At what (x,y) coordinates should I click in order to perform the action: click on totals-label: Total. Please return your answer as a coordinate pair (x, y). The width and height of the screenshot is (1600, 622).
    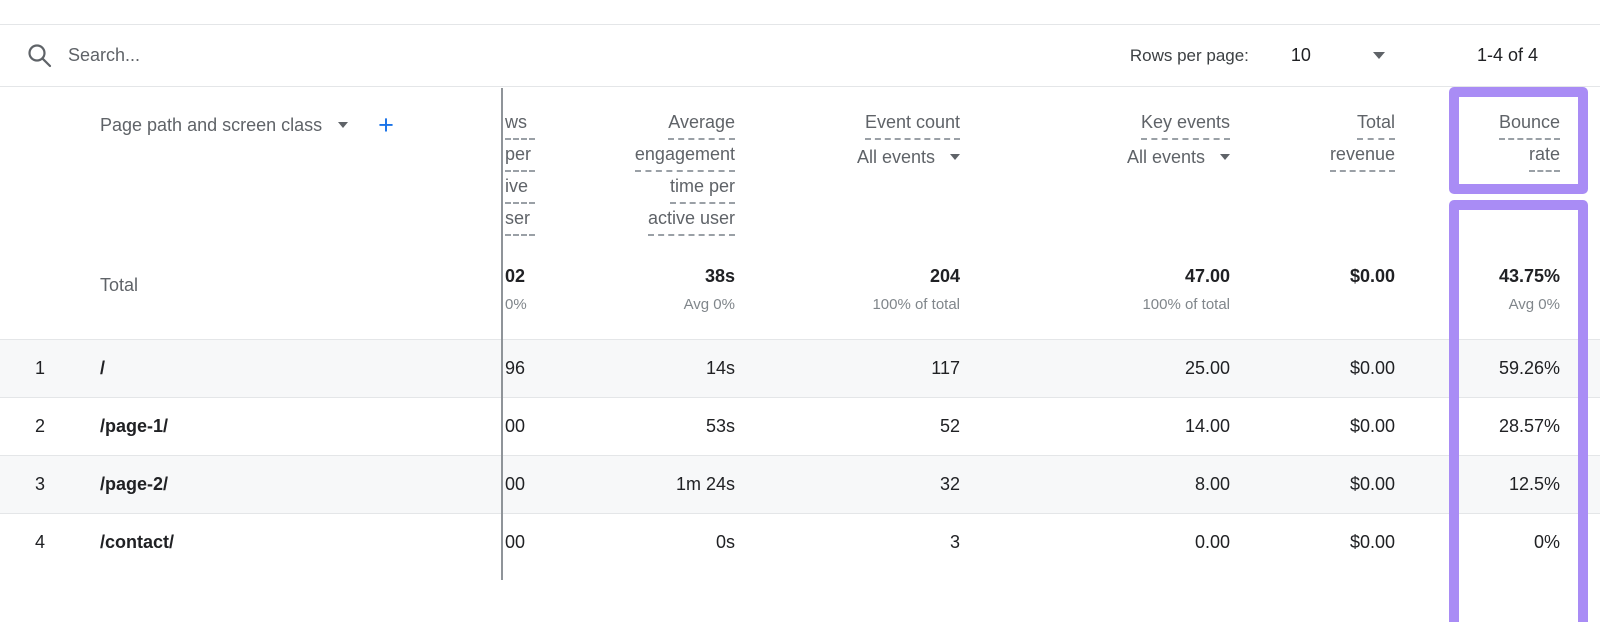
    Looking at the image, I should click on (119, 285).